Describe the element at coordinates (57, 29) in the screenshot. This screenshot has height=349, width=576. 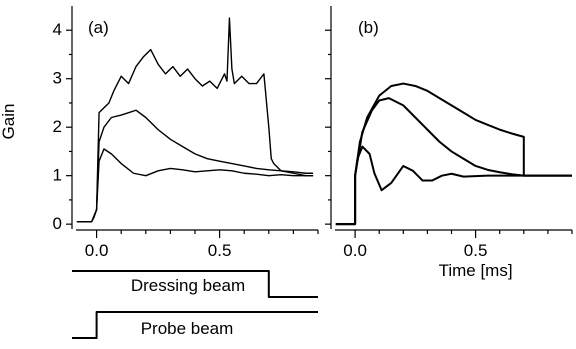
I see `y-tick-label: 4` at that location.